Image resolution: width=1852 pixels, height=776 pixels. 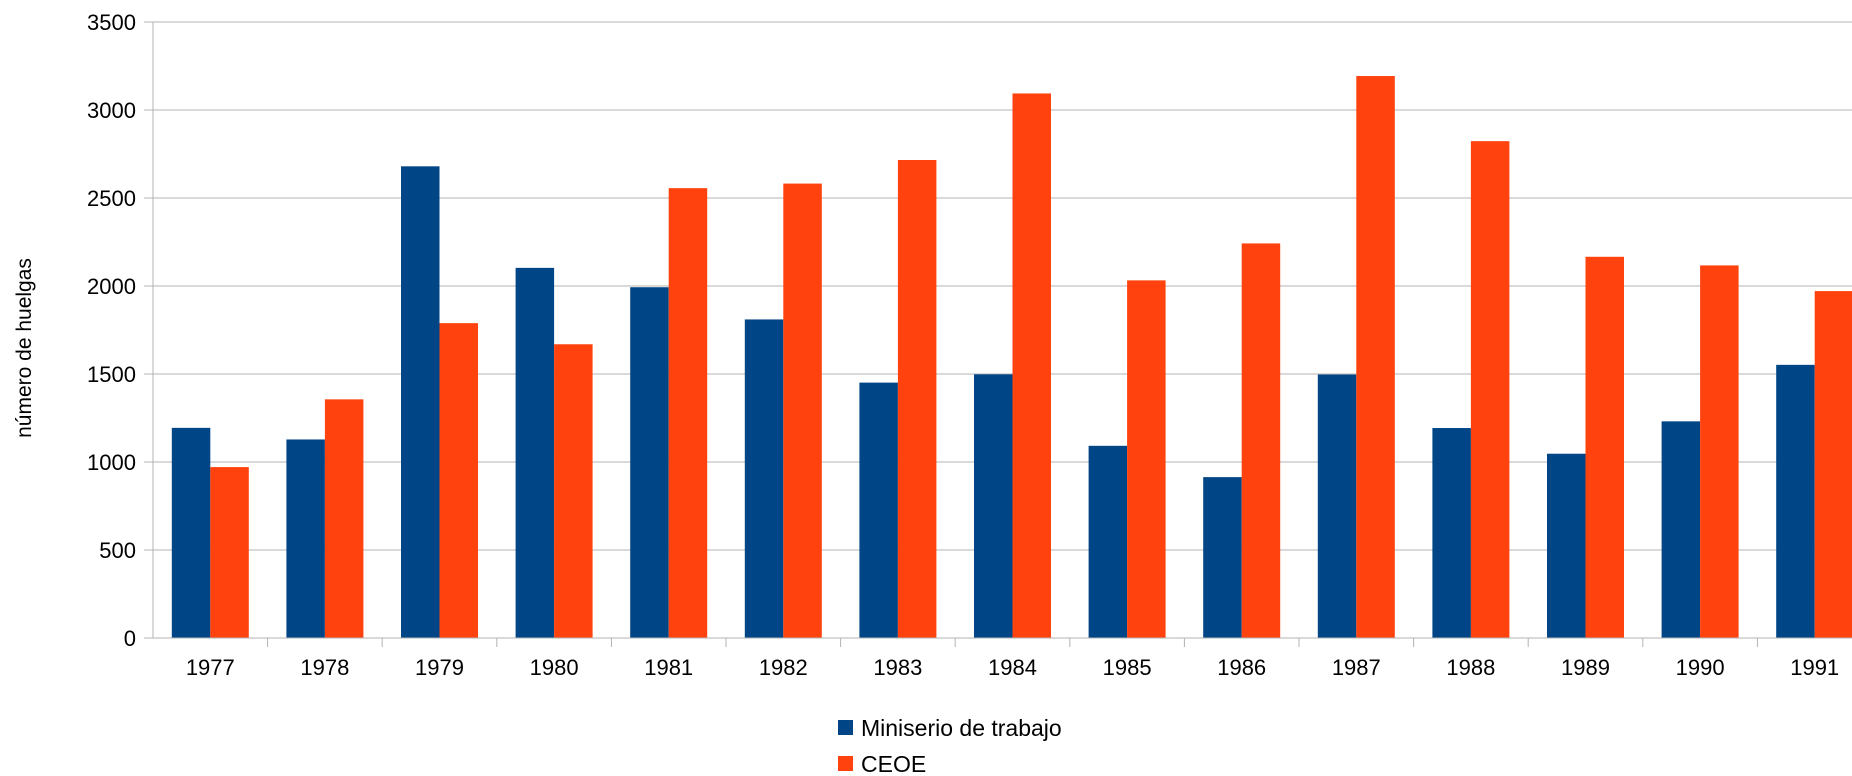 I want to click on bar-ceoe-1986, so click(x=1261, y=440).